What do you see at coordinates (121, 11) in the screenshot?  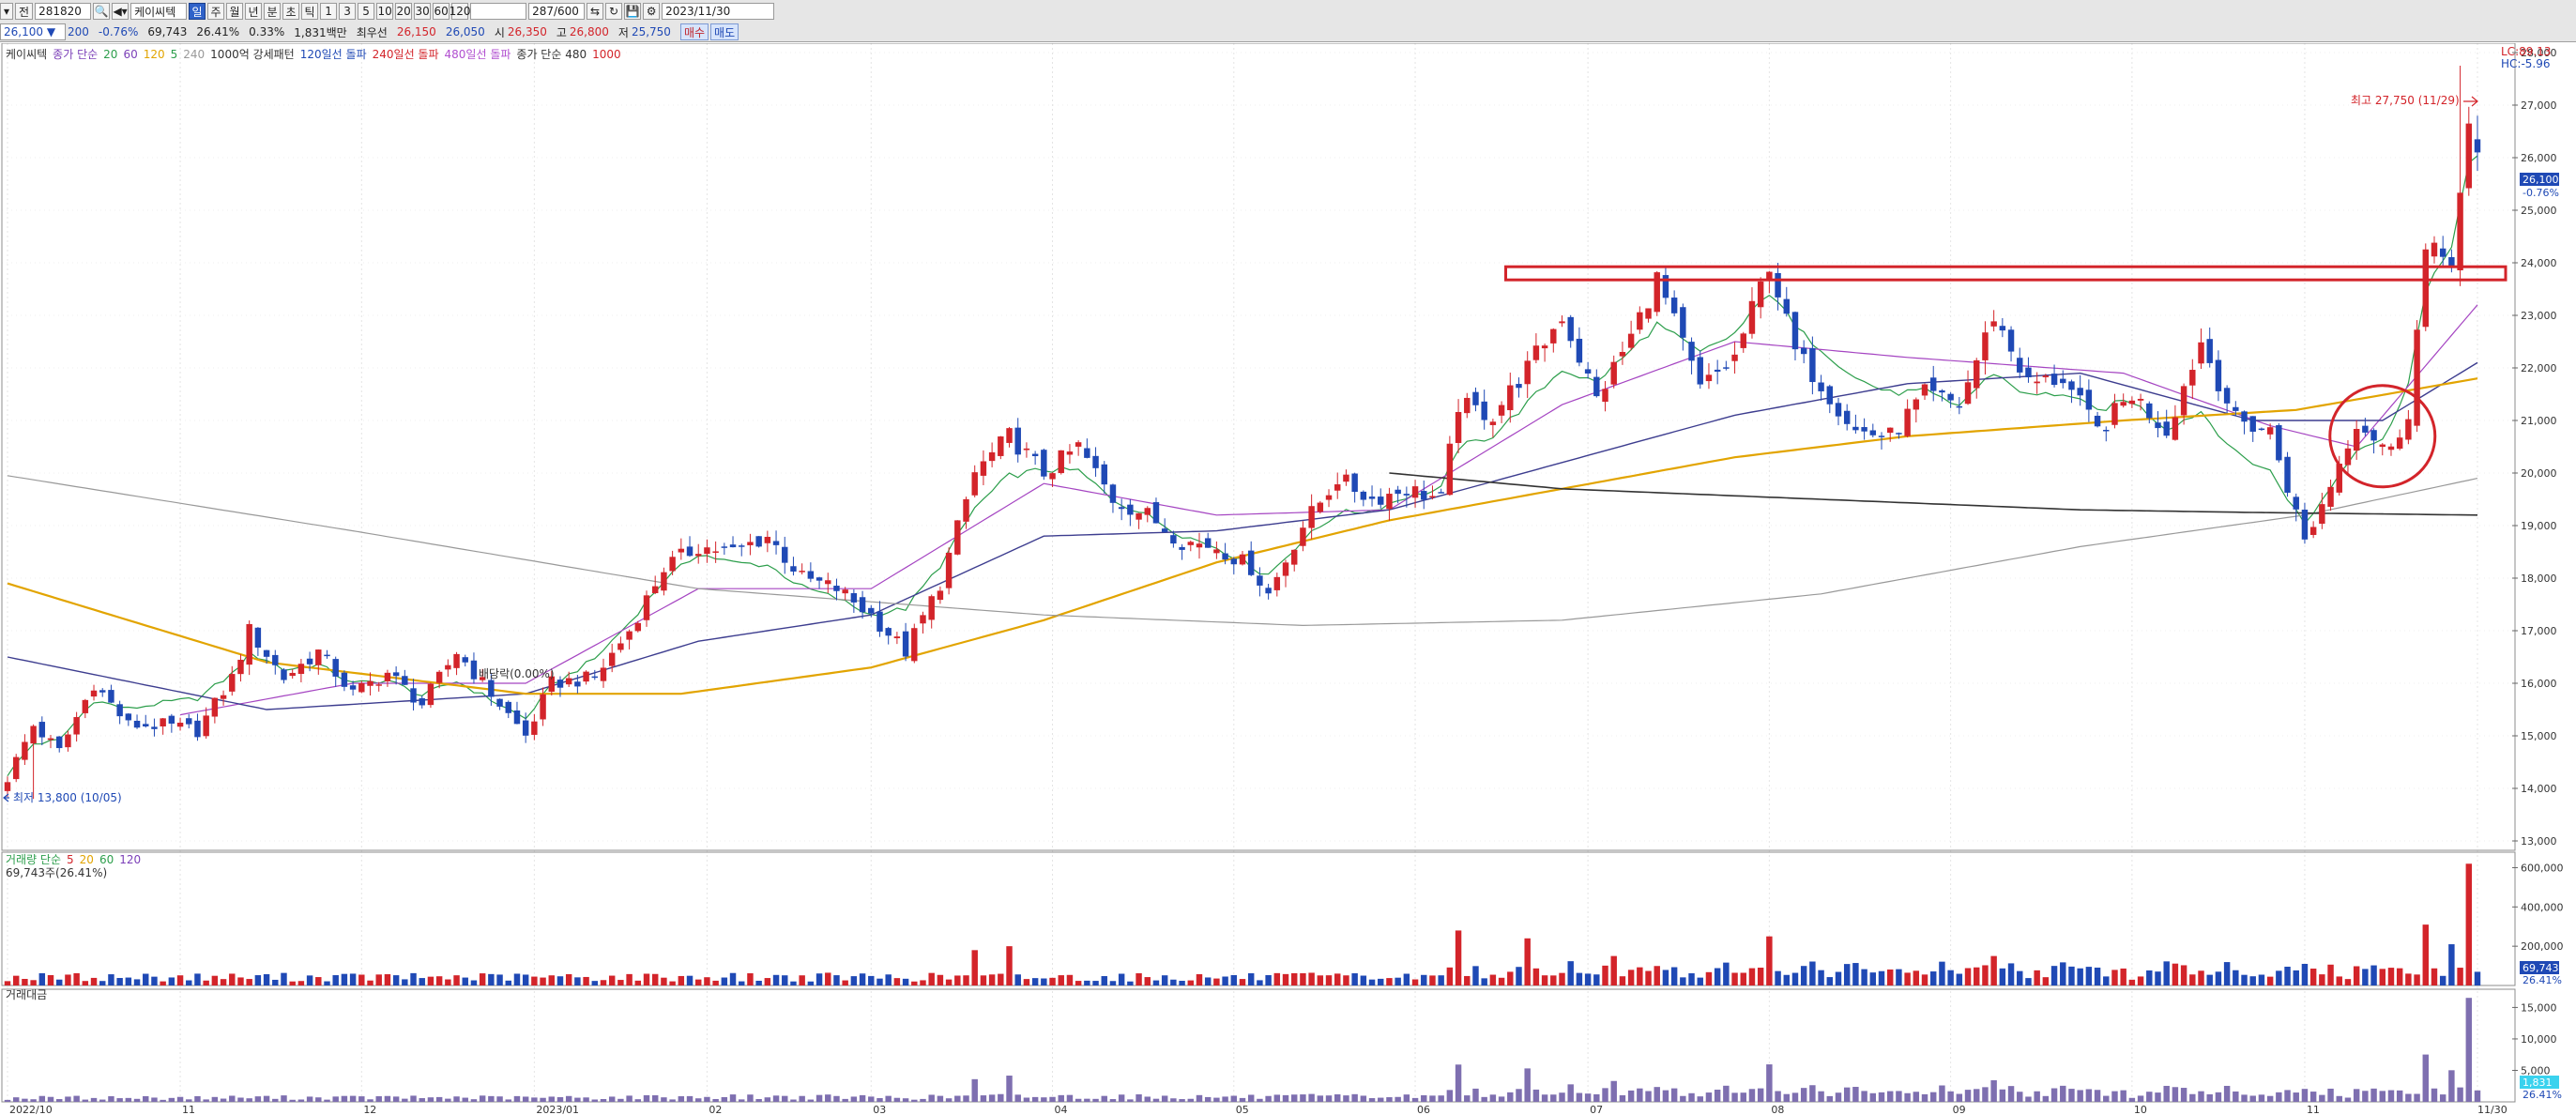 I see `sound-icon: ◀▾` at bounding box center [121, 11].